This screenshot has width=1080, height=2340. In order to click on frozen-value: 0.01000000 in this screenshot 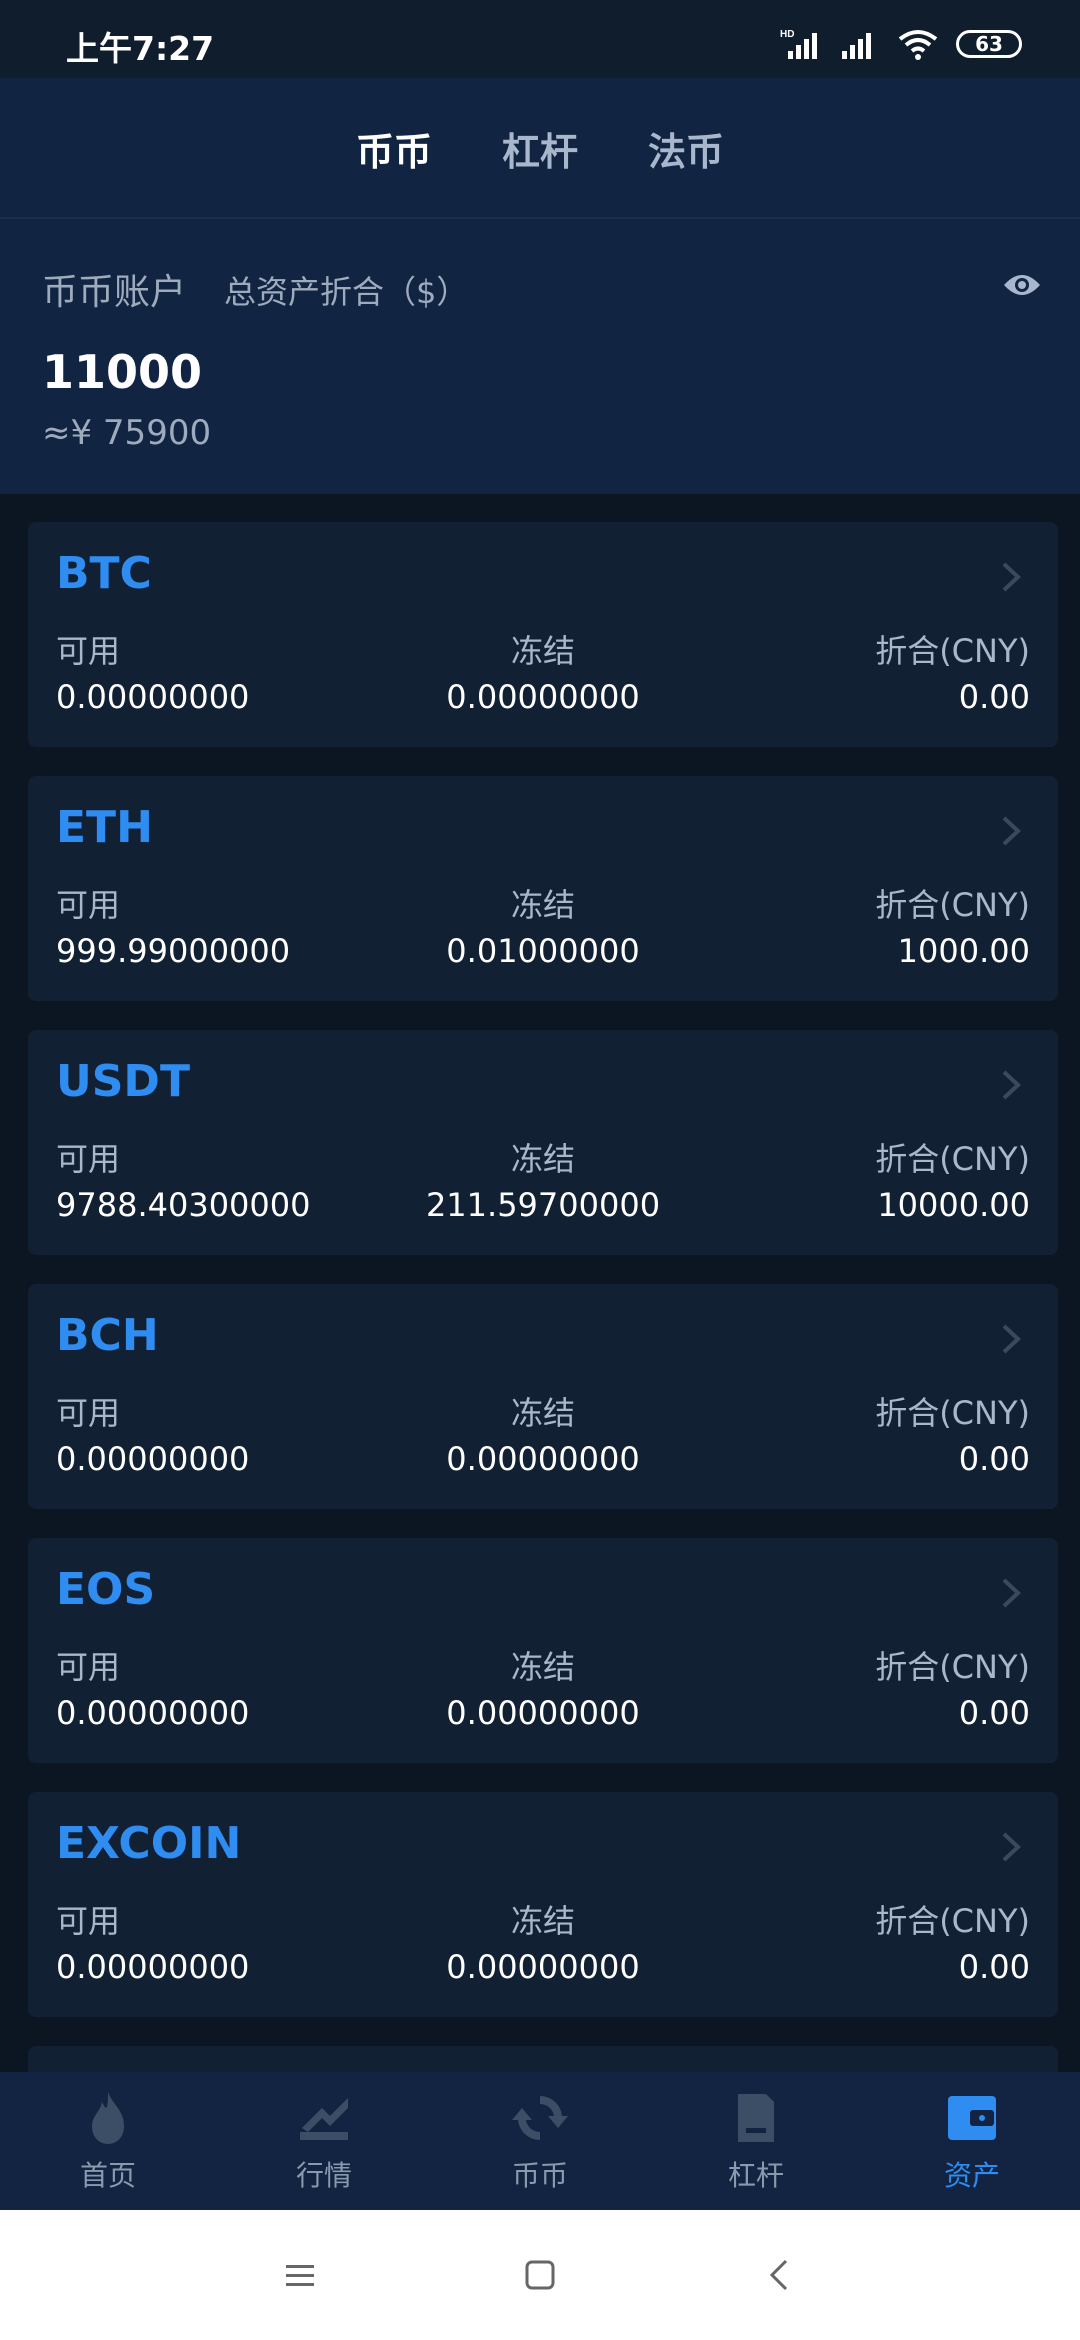, I will do `click(543, 951)`.